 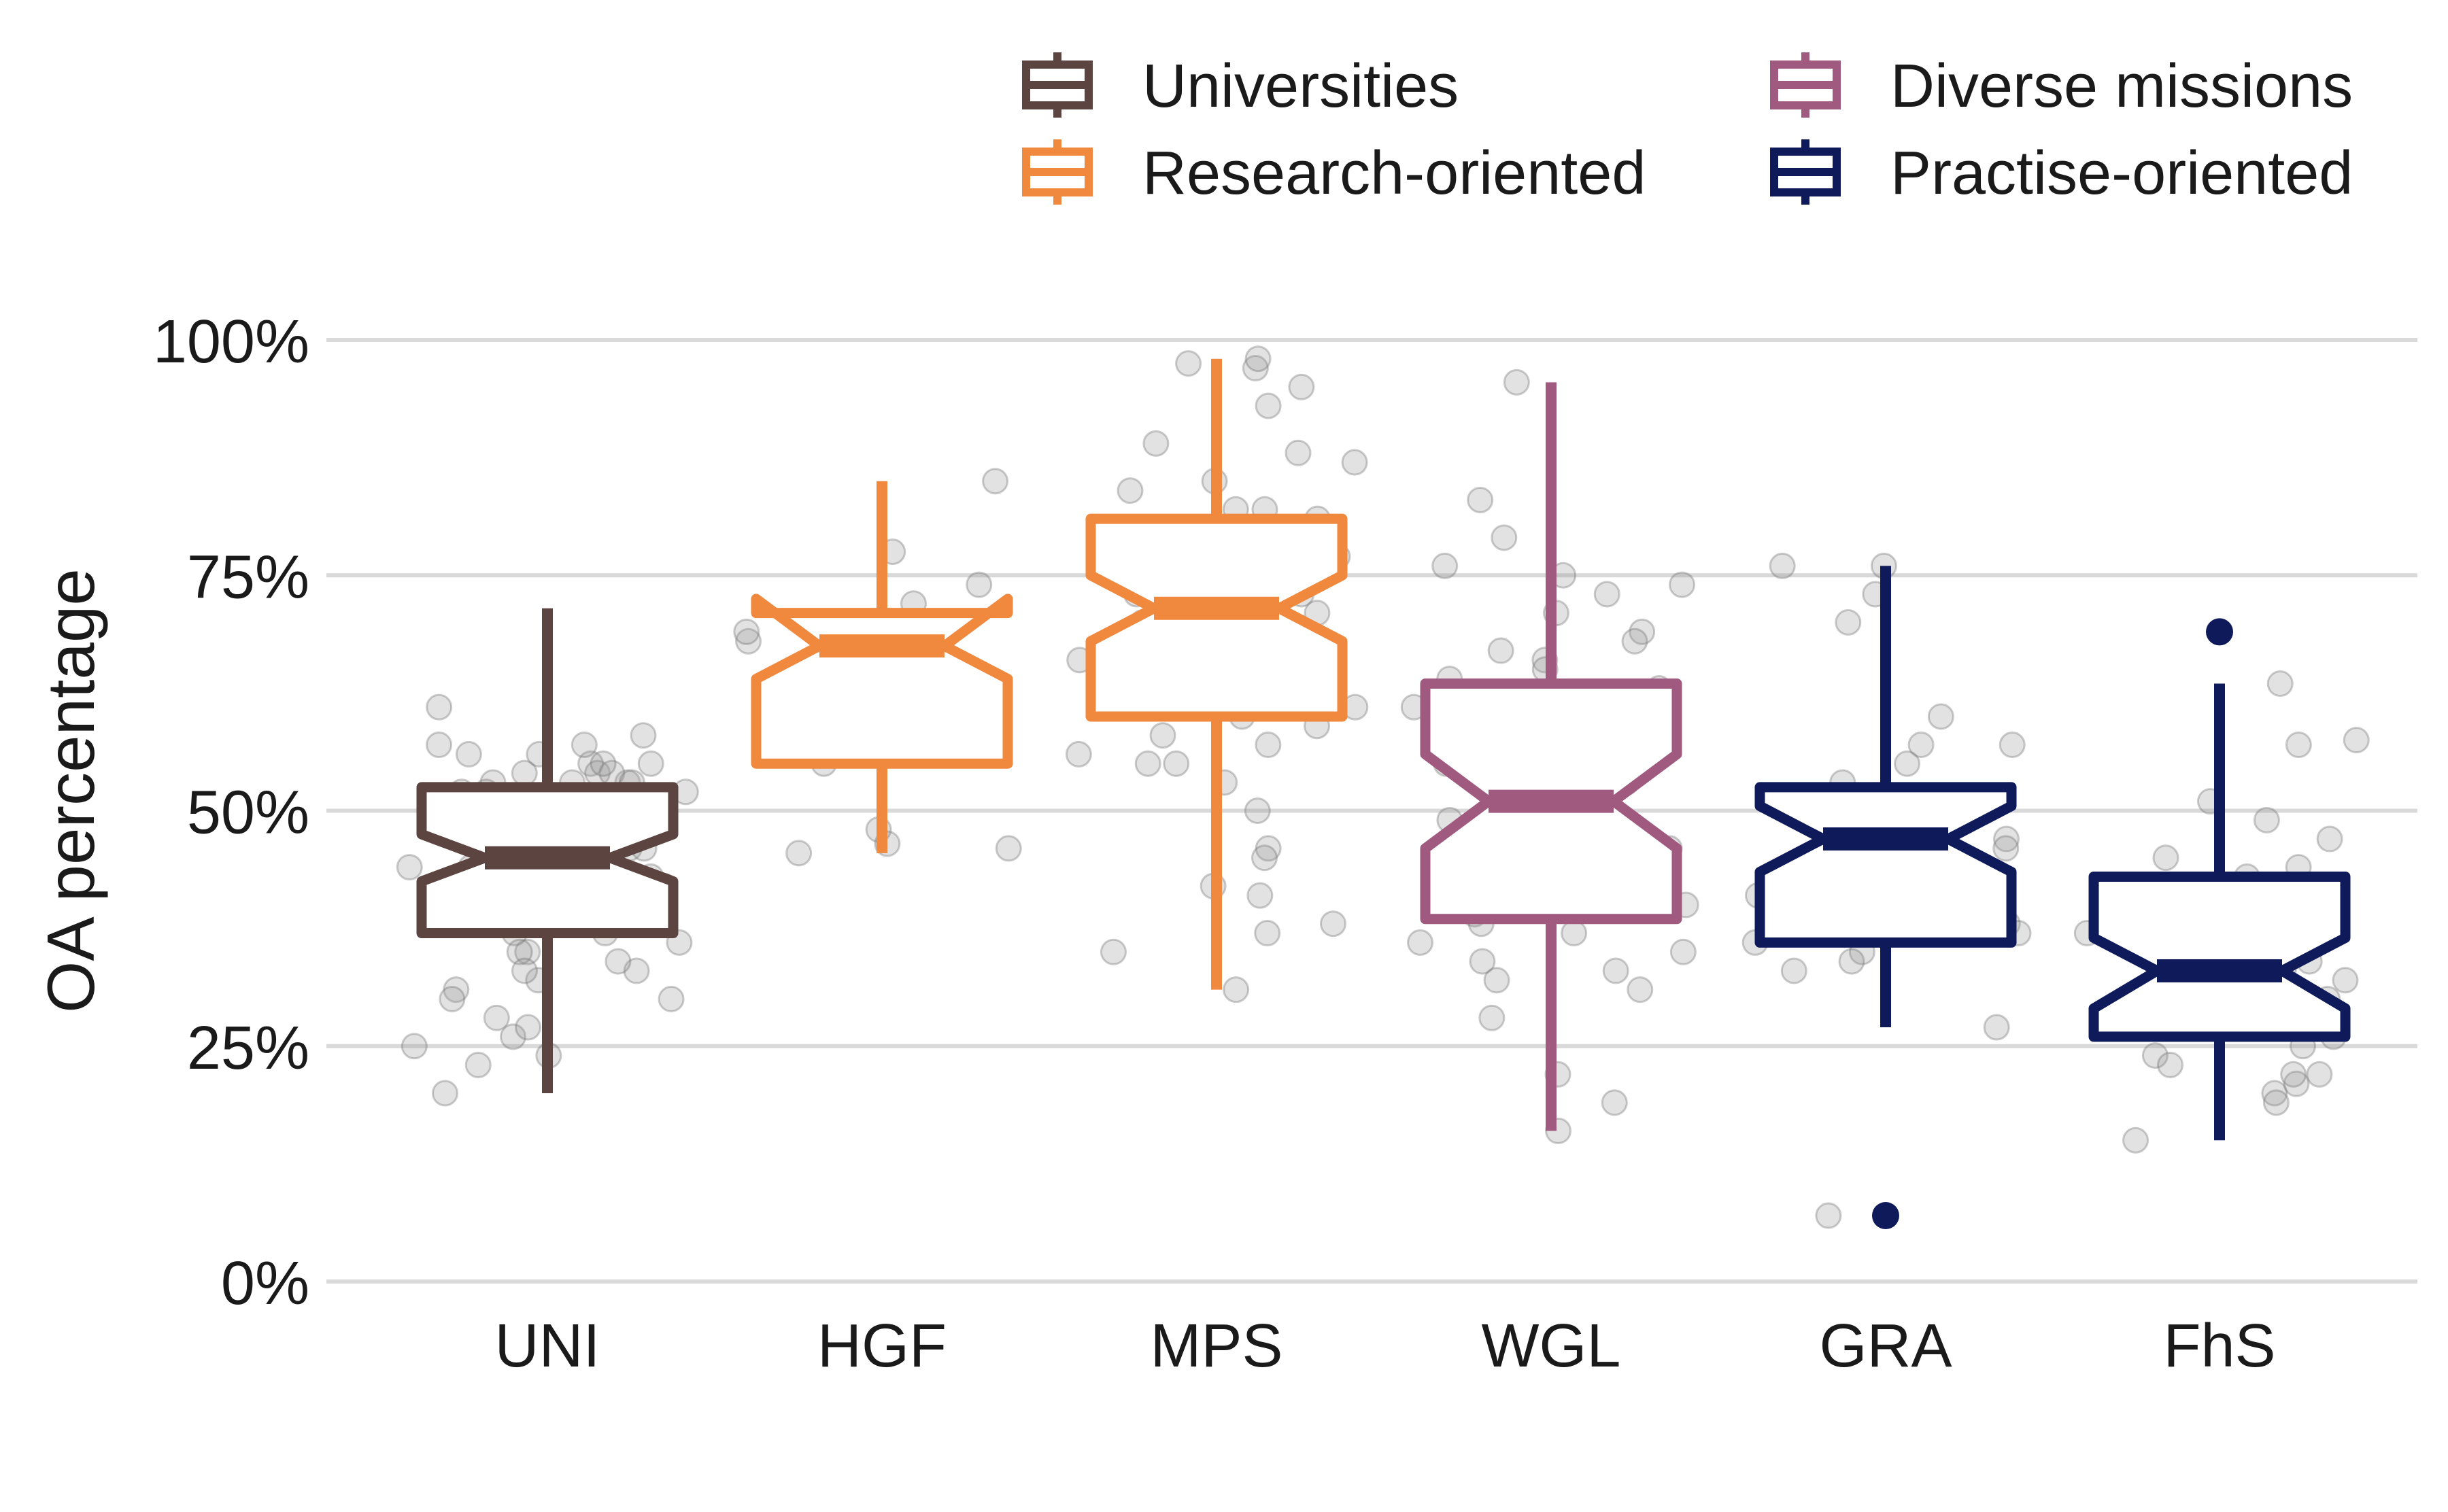 What do you see at coordinates (231, 342) in the screenshot?
I see `y-tick-label-100: 100%` at bounding box center [231, 342].